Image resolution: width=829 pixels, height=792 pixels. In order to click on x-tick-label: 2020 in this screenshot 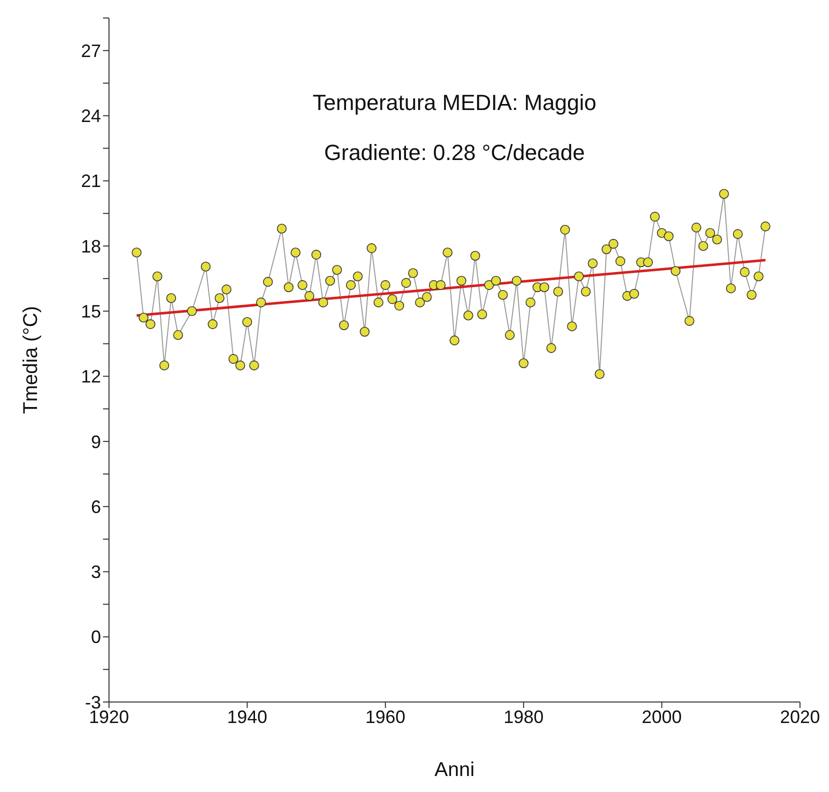, I will do `click(800, 716)`.